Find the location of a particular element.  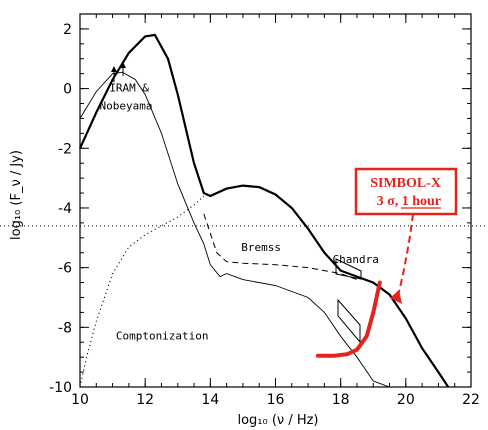

annotation-4: Comptonization is located at coordinates (162, 335).